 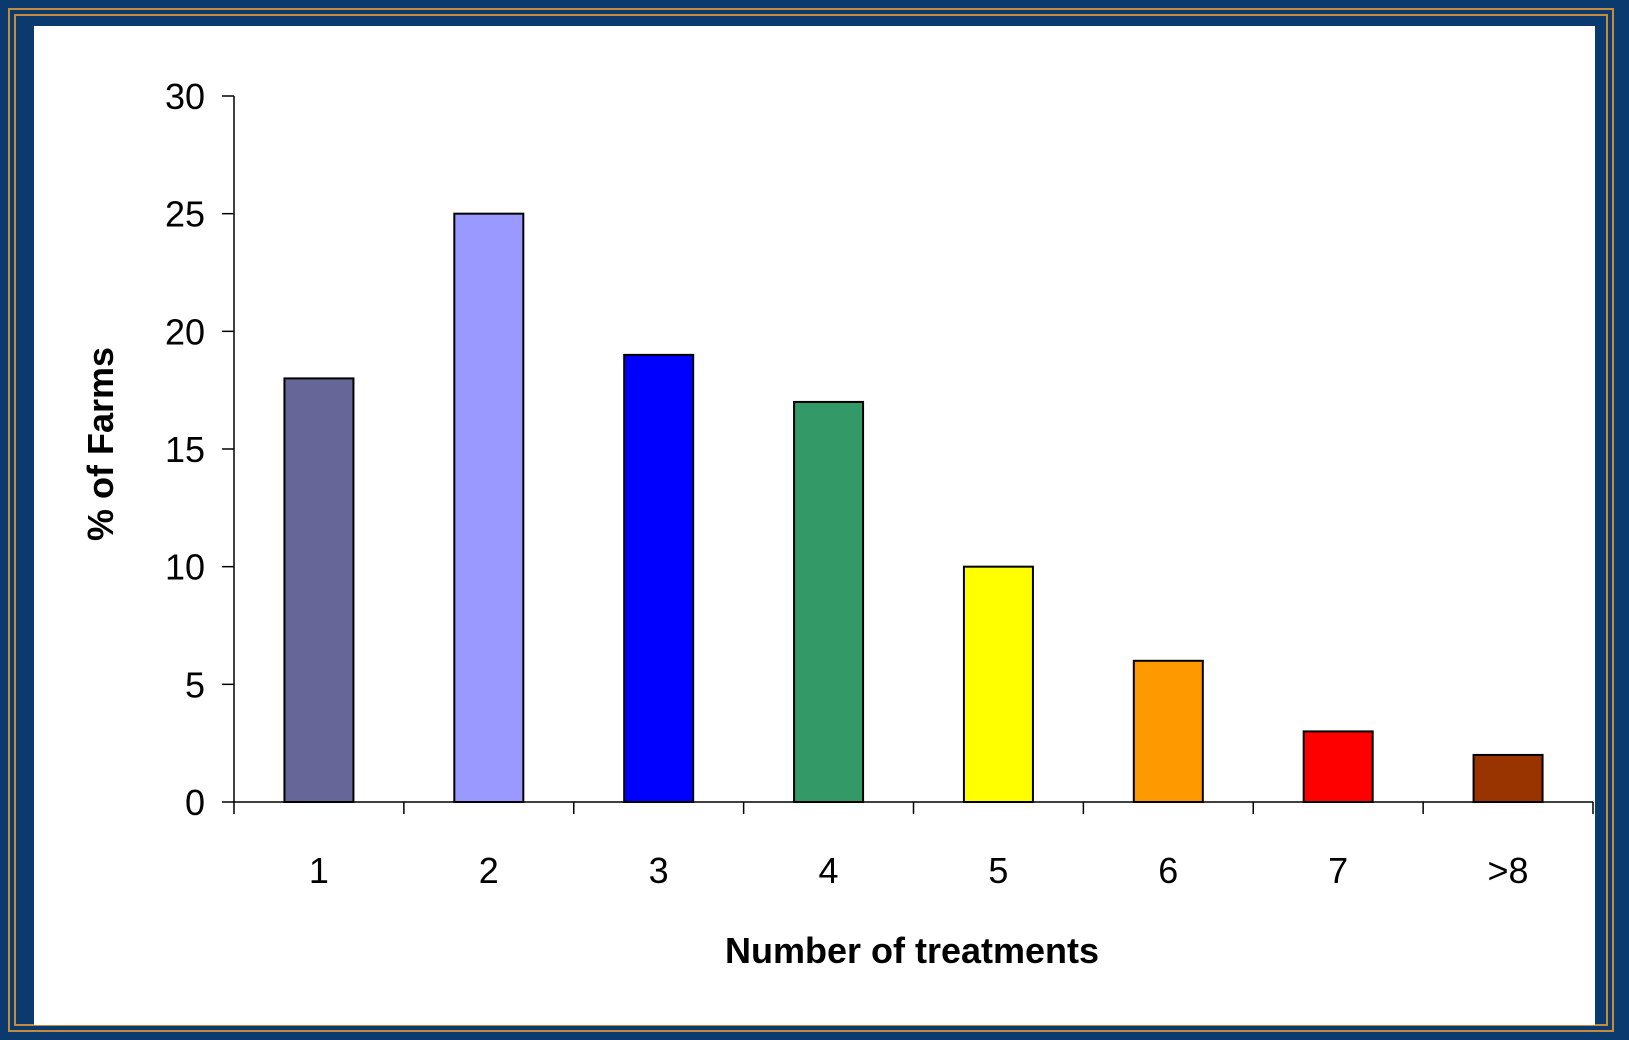 I want to click on x-axis-title: Number of treatments, so click(x=912, y=950).